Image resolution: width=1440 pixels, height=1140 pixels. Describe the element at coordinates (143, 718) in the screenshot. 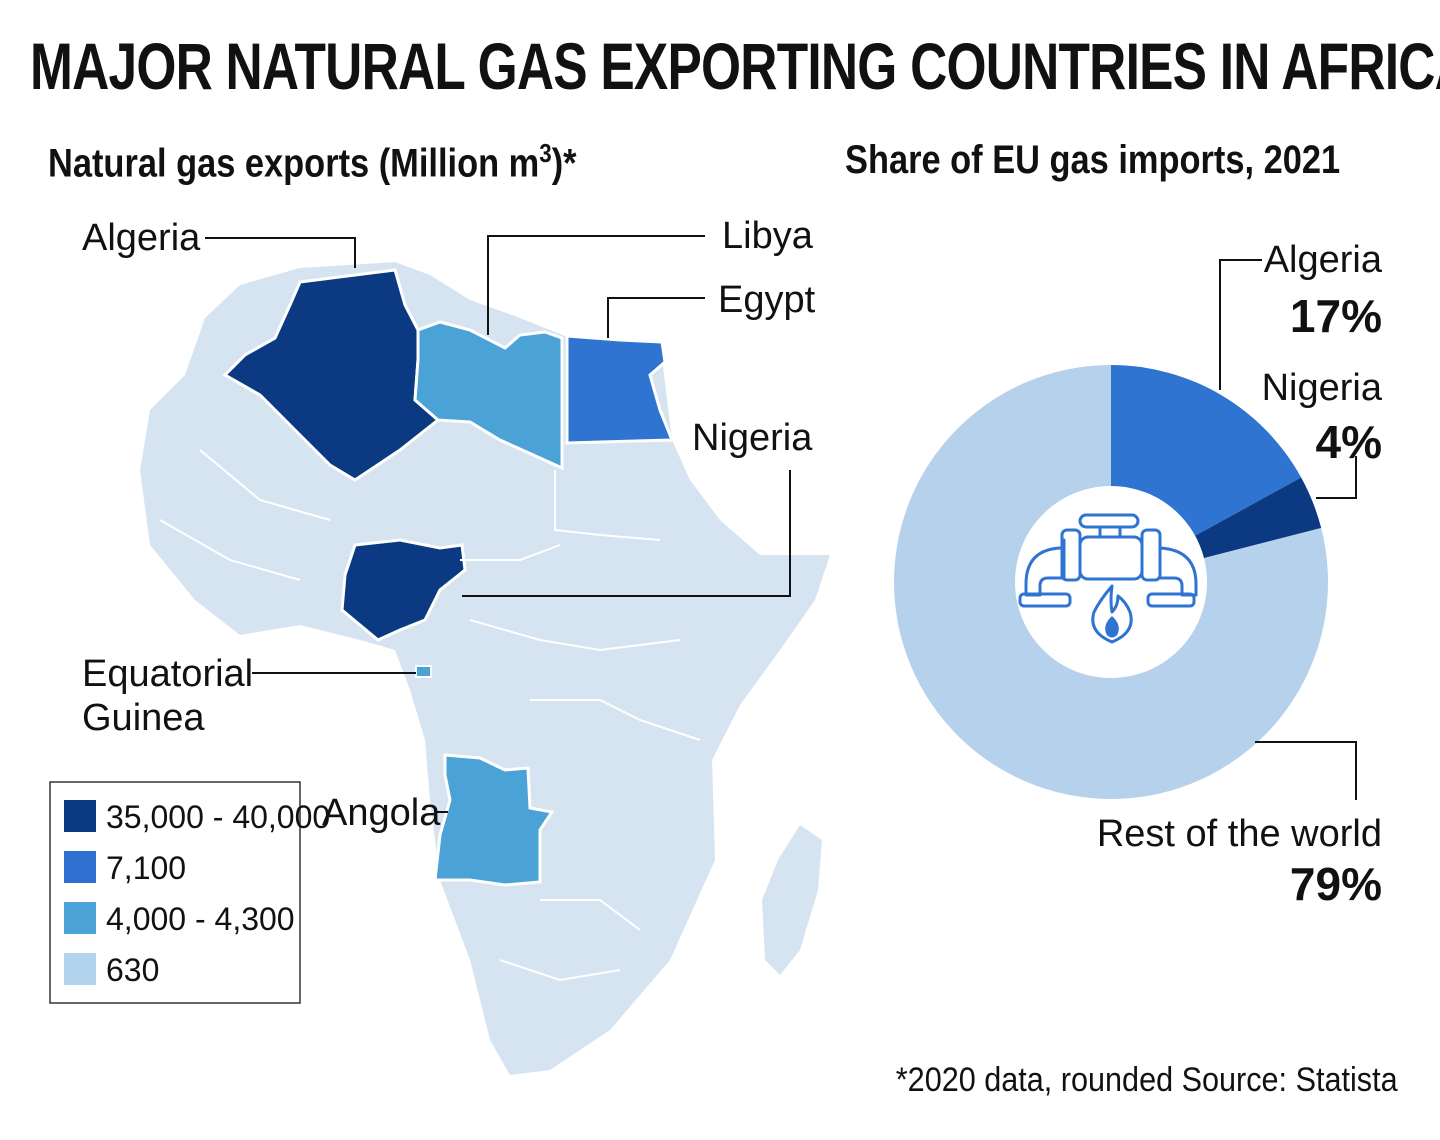

I see `equatorial-guinea-map-label-line2: Guinea` at that location.